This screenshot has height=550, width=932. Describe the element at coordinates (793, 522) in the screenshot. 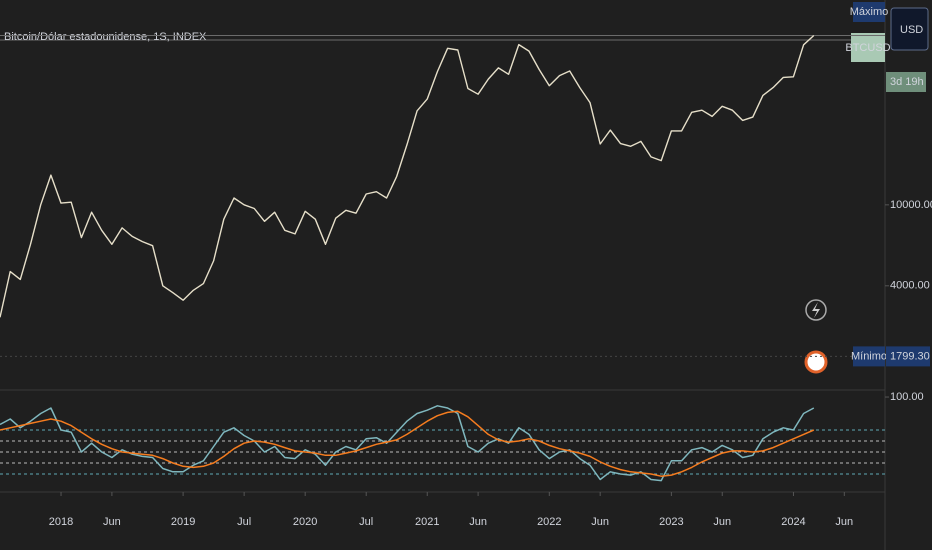

I see `x-tick-label: 2024` at that location.